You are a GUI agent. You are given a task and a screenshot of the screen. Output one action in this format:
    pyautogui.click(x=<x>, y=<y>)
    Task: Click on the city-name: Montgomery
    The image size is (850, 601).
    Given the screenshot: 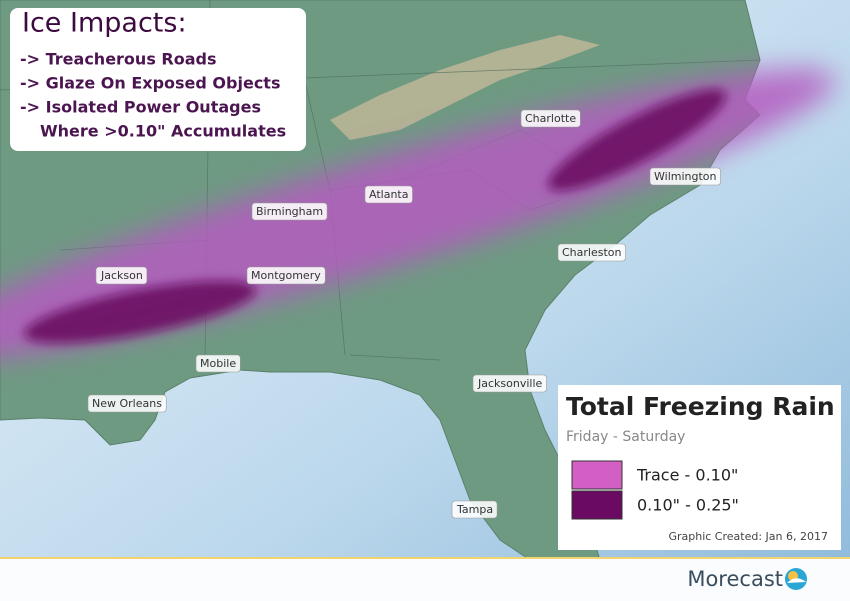 What is the action you would take?
    pyautogui.click(x=286, y=275)
    